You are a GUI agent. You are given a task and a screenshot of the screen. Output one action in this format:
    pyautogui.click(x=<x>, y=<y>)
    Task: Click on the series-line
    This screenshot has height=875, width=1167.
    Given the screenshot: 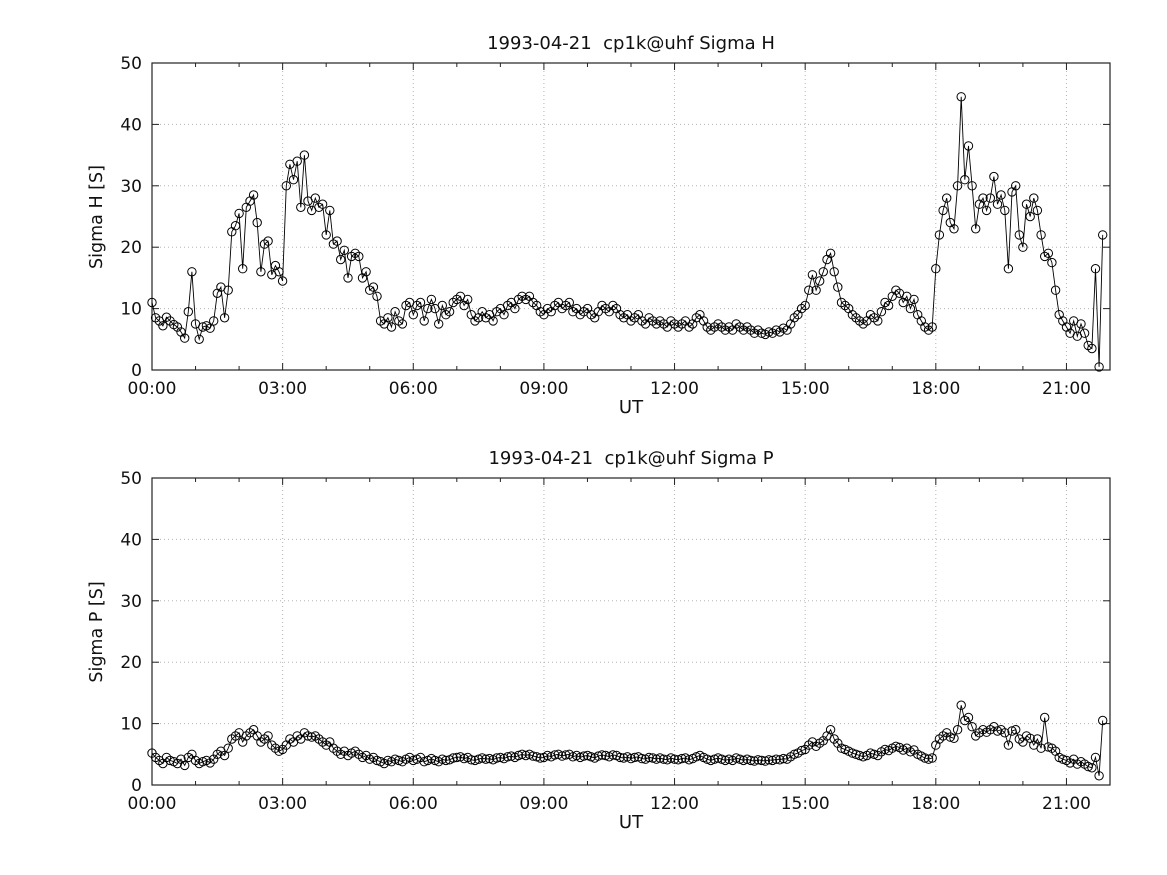 What is the action you would take?
    pyautogui.click(x=627, y=740)
    